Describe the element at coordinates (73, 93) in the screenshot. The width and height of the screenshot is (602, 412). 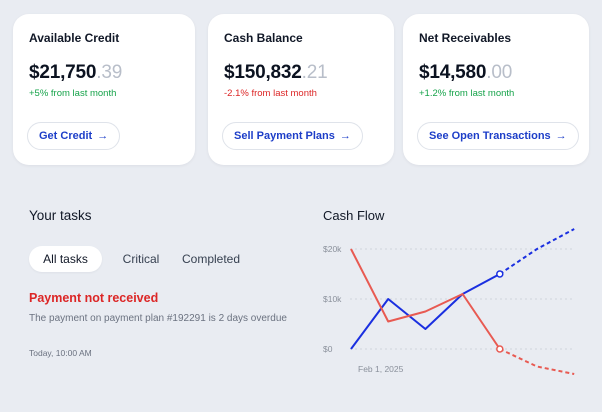
I see `change-indicator: +5% from last month` at that location.